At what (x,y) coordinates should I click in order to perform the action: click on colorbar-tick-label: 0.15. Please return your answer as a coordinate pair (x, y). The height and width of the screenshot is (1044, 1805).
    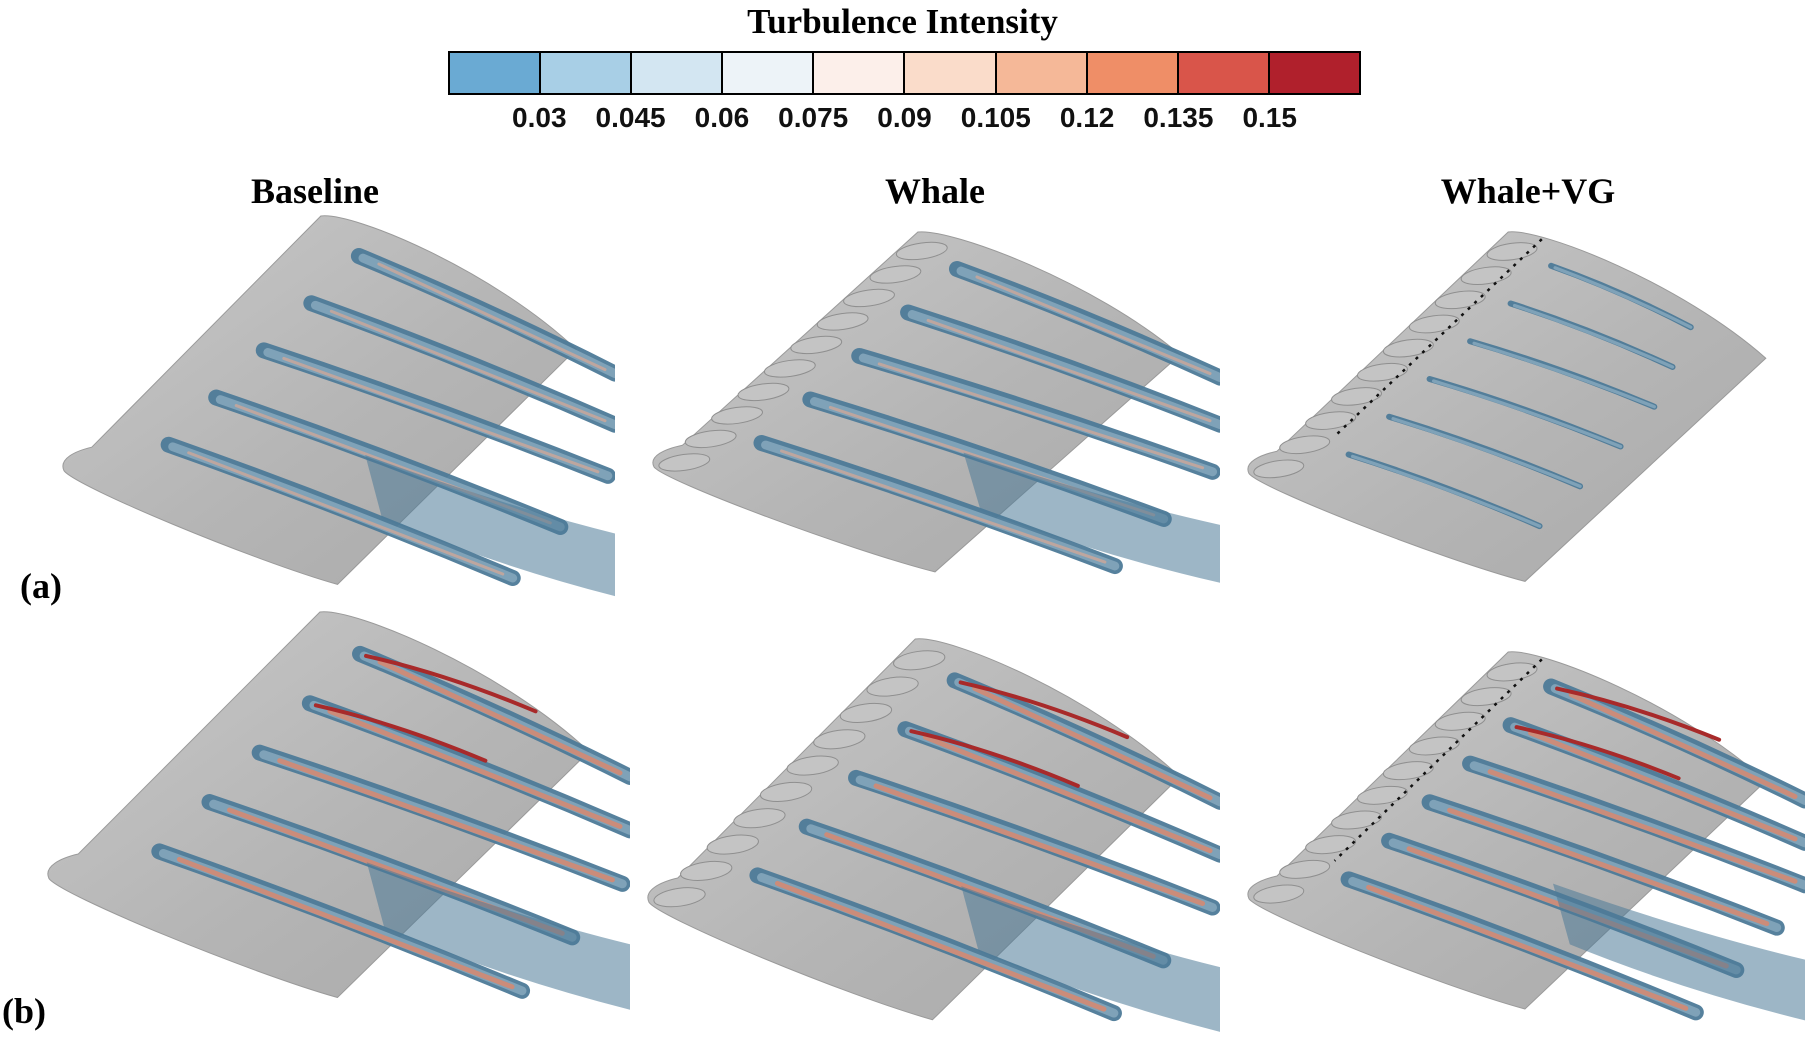
    Looking at the image, I should click on (1269, 117).